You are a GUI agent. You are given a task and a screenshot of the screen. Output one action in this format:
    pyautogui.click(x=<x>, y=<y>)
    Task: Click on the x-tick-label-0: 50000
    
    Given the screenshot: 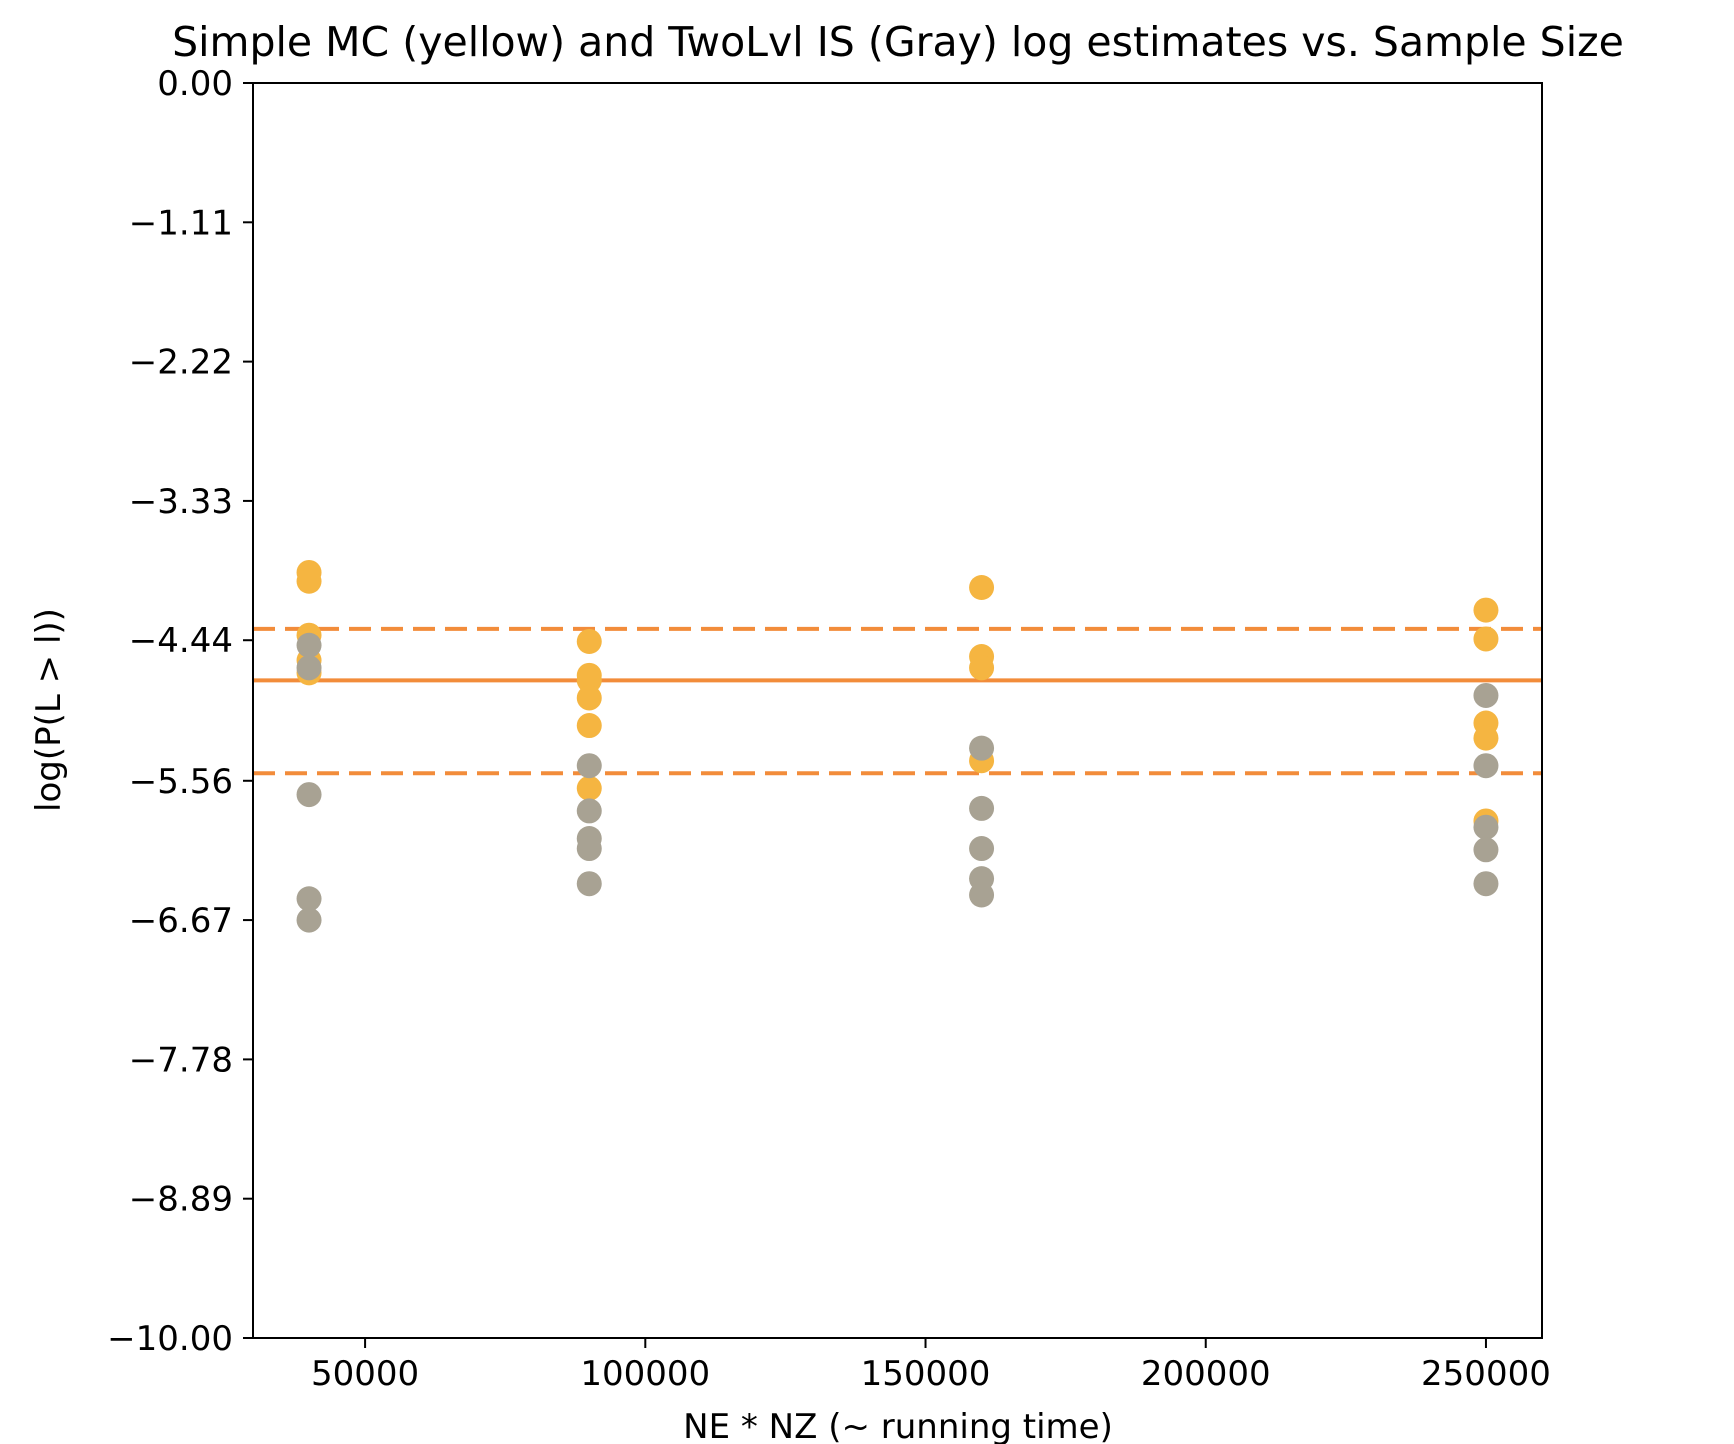 What is the action you would take?
    pyautogui.click(x=365, y=1374)
    